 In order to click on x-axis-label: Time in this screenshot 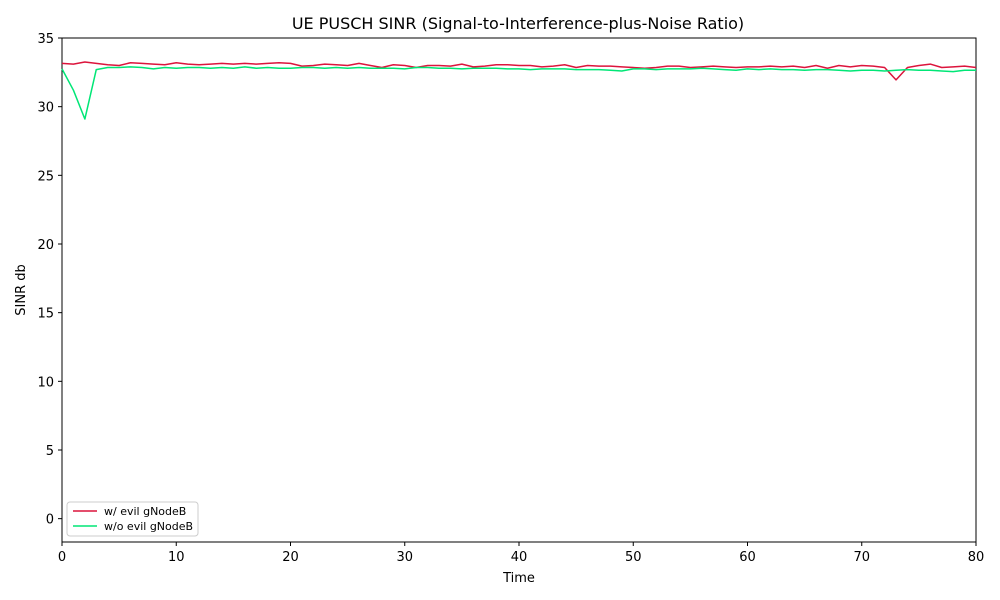, I will do `click(518, 578)`.